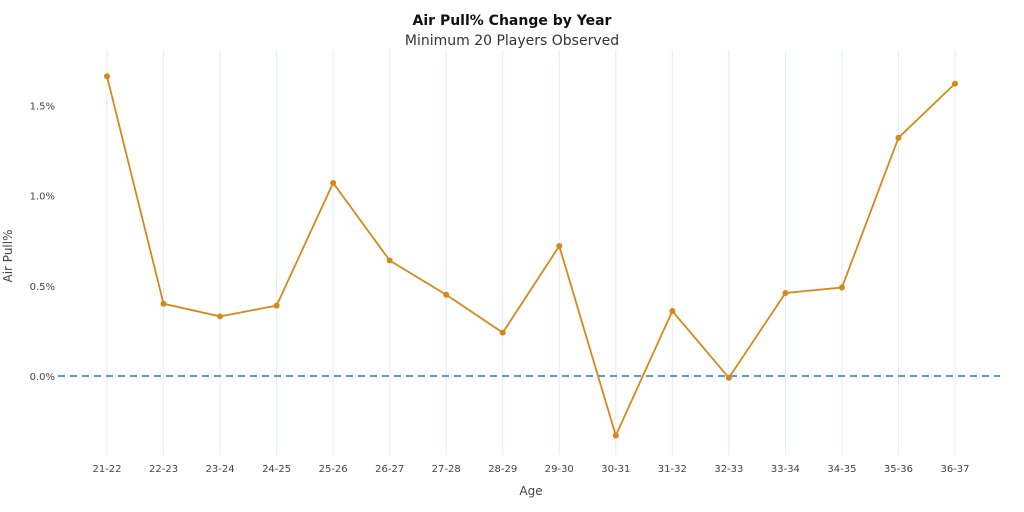 The image size is (1024, 512). I want to click on chart-title: Air Pull% Change by Year, so click(512, 21).